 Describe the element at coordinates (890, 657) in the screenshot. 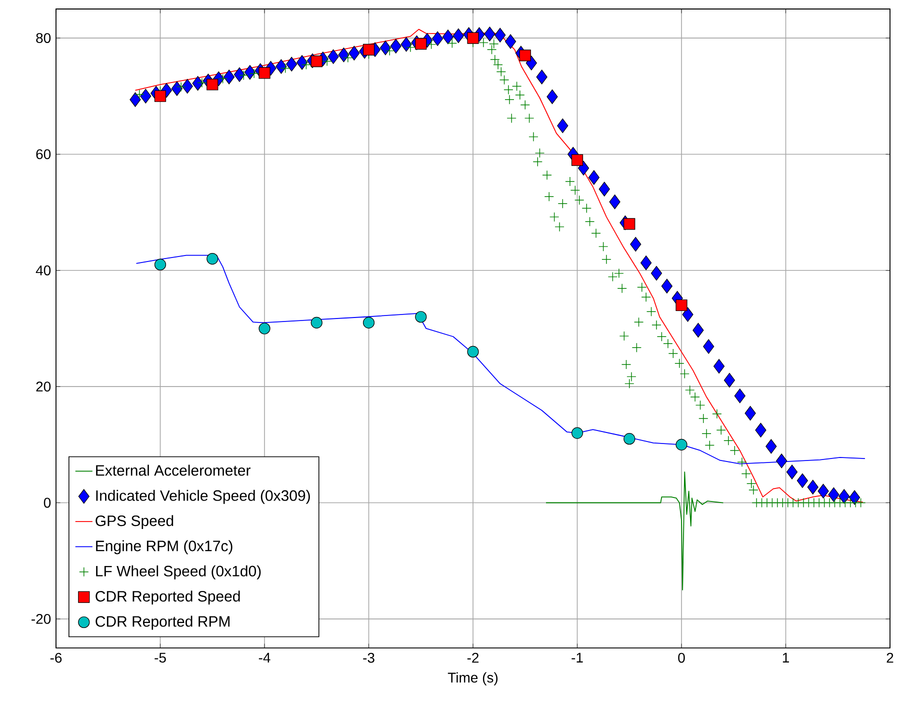

I see `x-tick-label: 2` at that location.